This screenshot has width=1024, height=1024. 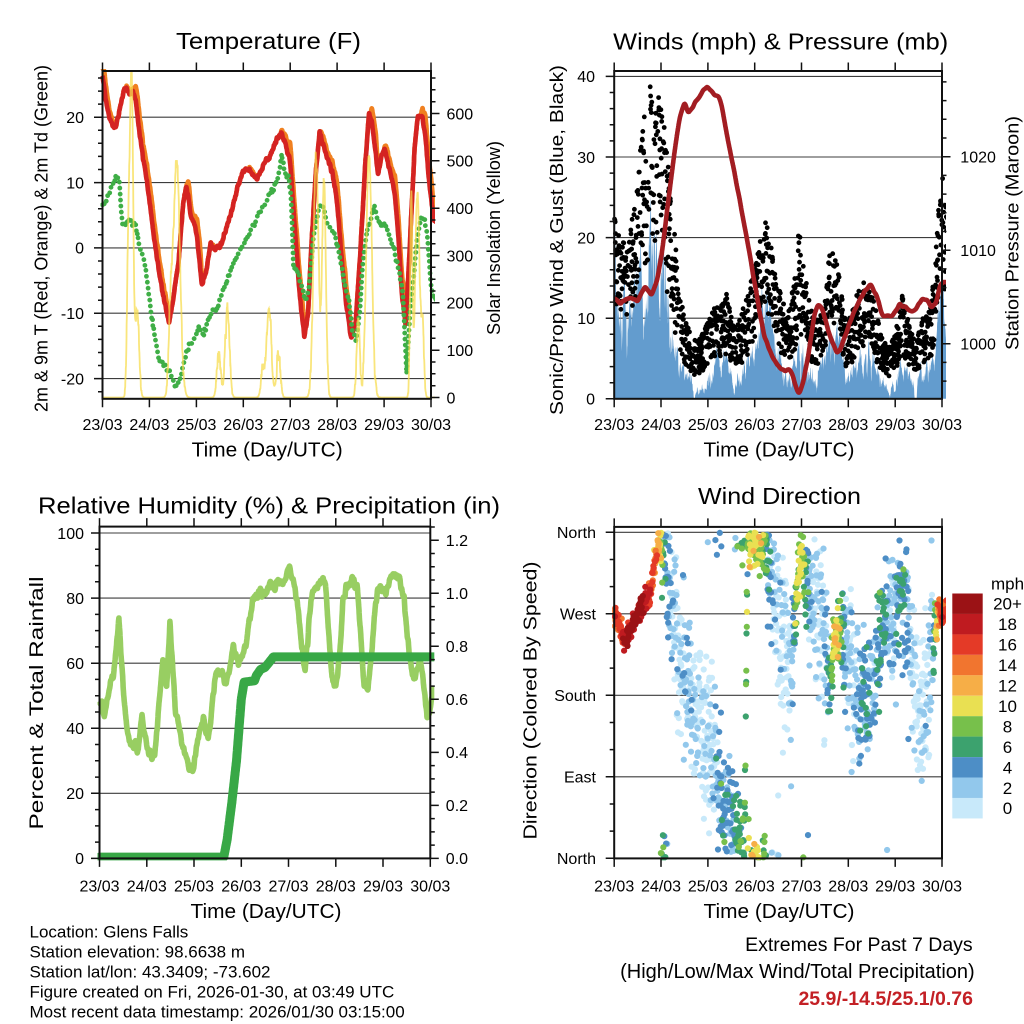 I want to click on svg-text: 200, so click(x=460, y=304).